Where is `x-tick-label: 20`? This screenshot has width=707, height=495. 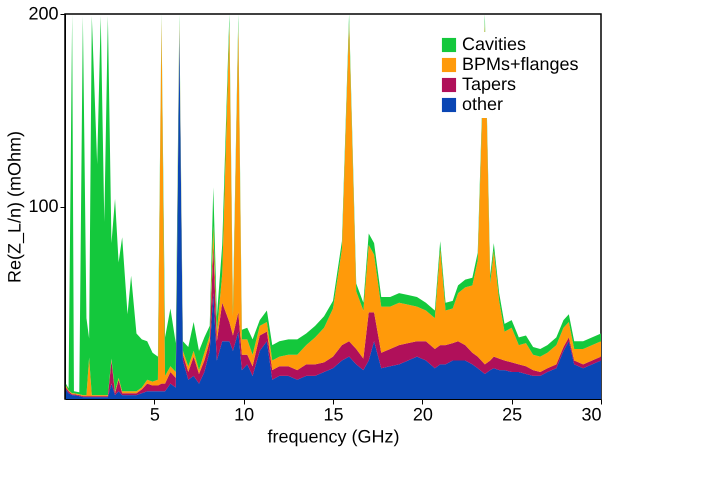 x-tick-label: 20 is located at coordinates (422, 414).